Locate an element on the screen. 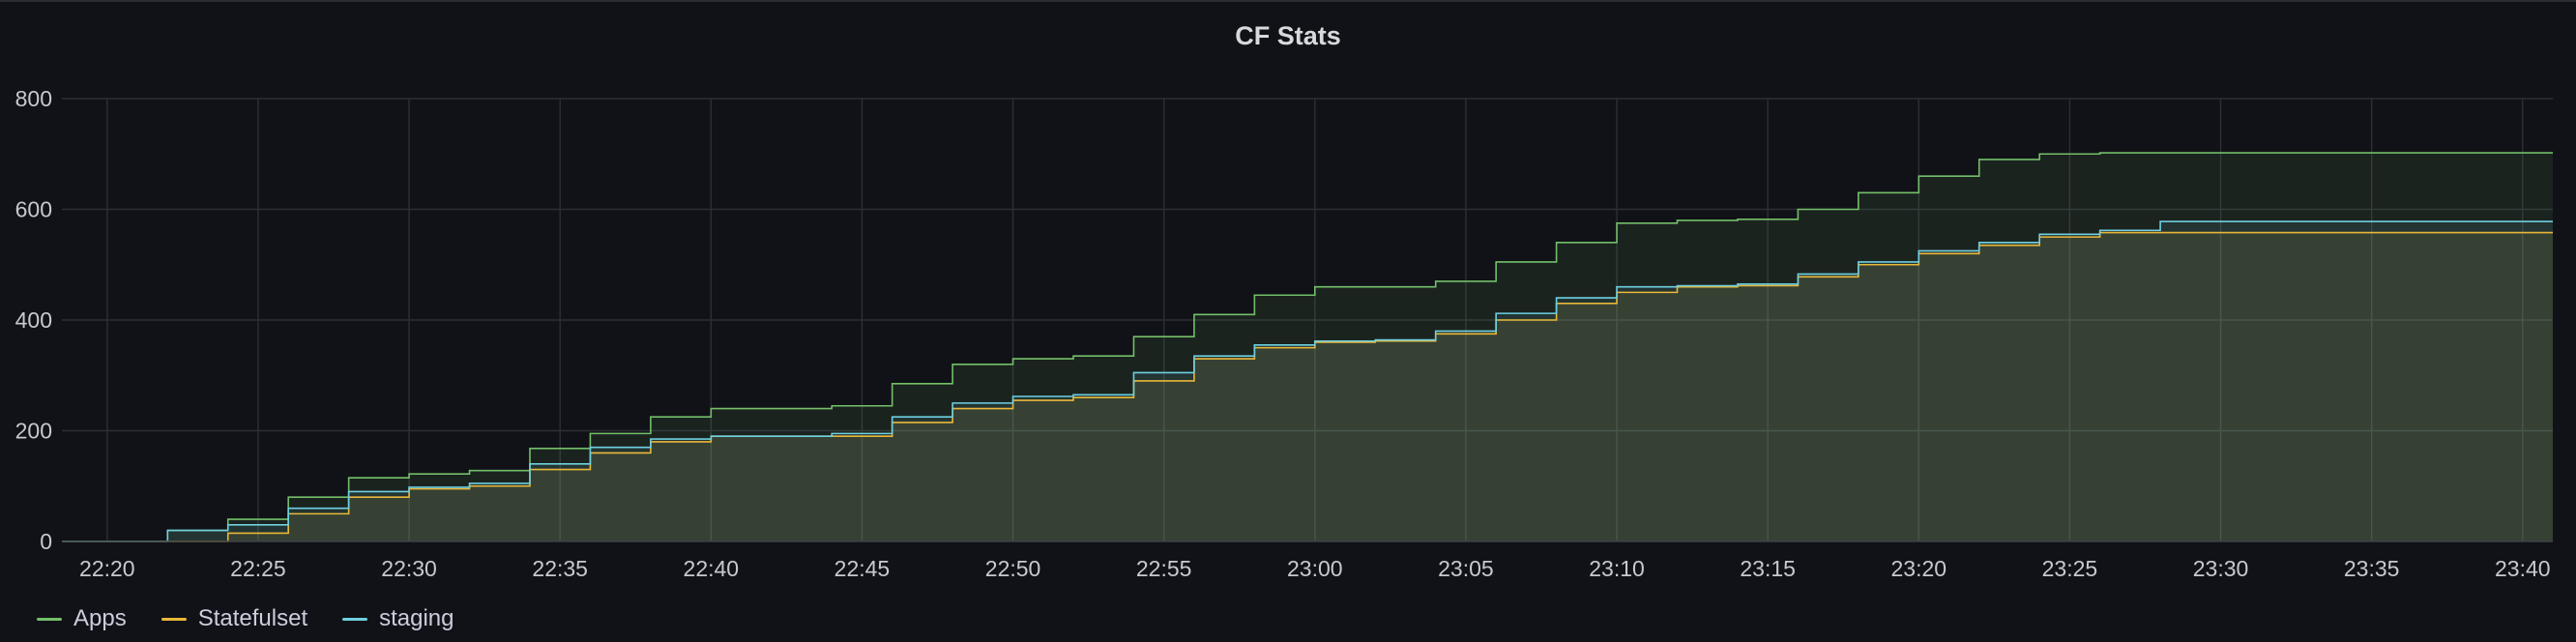 This screenshot has width=2576, height=642. legend-item-apps: Apps is located at coordinates (82, 618).